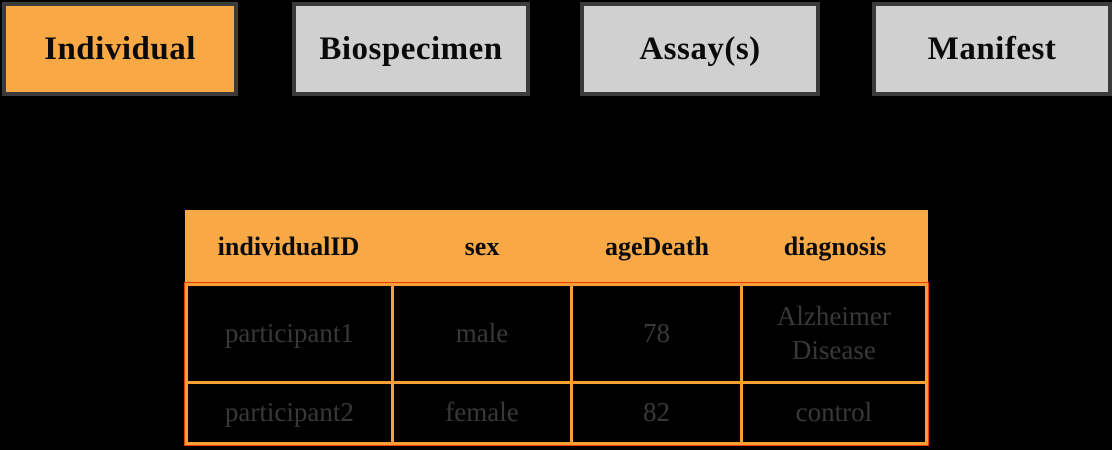 The image size is (1112, 450). I want to click on individual-table-header-row: individualID sex ageDeath diagnosis, so click(556, 246).